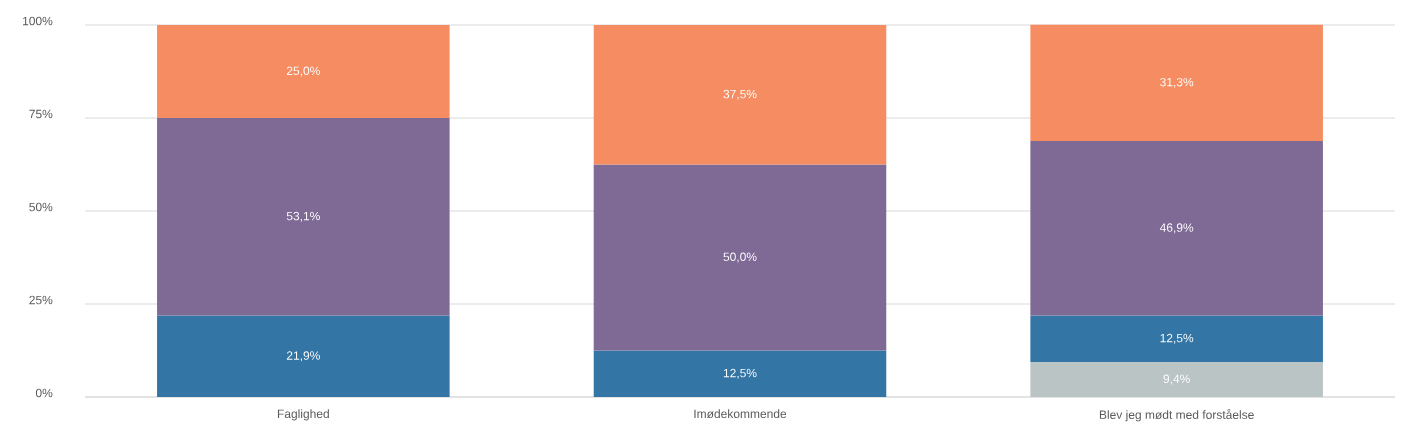 This screenshot has height=430, width=1404. What do you see at coordinates (740, 257) in the screenshot?
I see `data-label: 50,0%` at bounding box center [740, 257].